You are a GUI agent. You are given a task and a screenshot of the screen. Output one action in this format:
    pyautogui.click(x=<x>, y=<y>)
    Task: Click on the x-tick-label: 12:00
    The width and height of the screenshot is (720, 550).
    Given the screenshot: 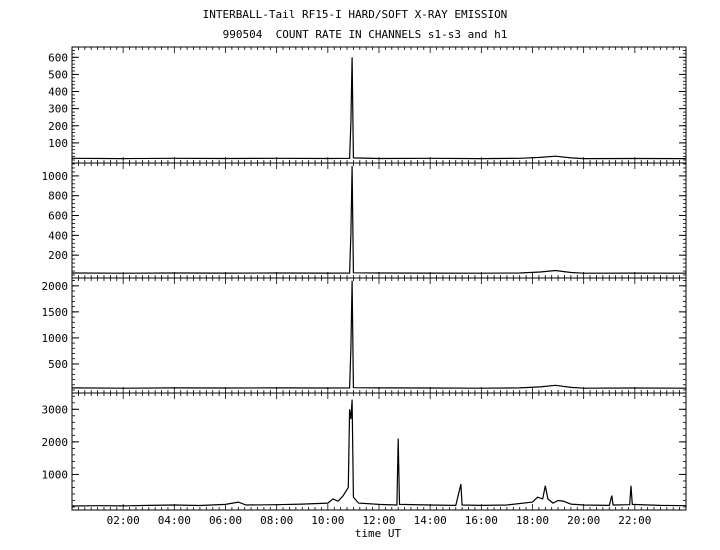 What is the action you would take?
    pyautogui.click(x=378, y=520)
    